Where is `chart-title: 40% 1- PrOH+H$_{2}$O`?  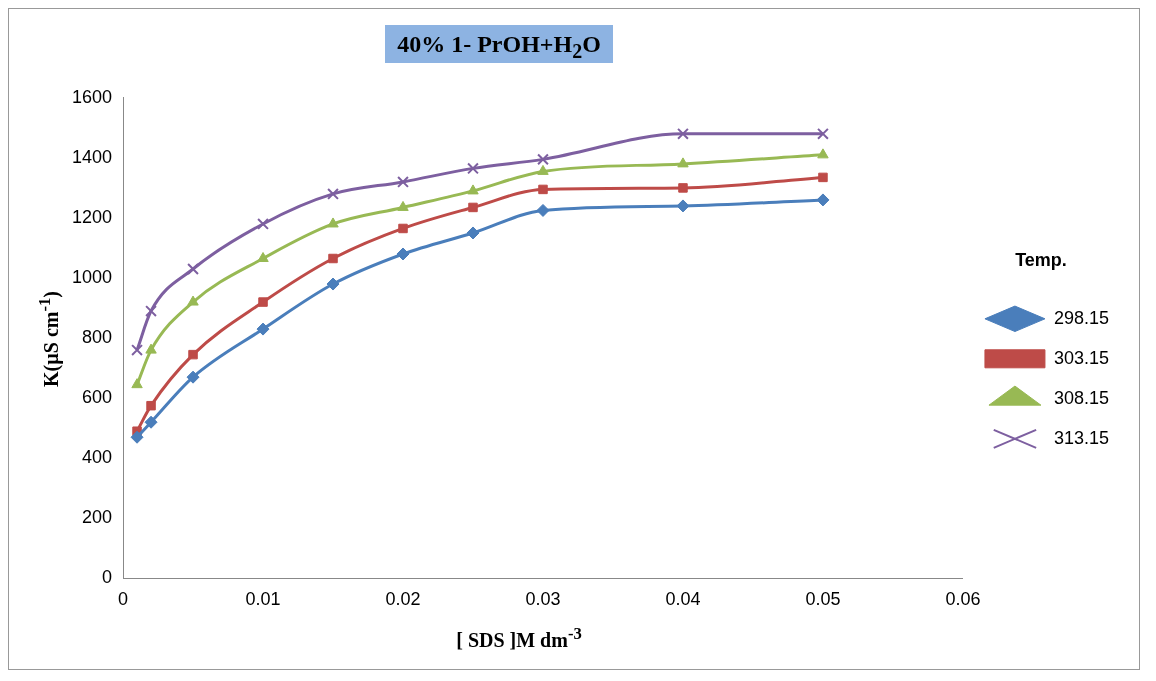
chart-title: 40% 1- PrOH+H$_{2}$O is located at coordinates (499, 44).